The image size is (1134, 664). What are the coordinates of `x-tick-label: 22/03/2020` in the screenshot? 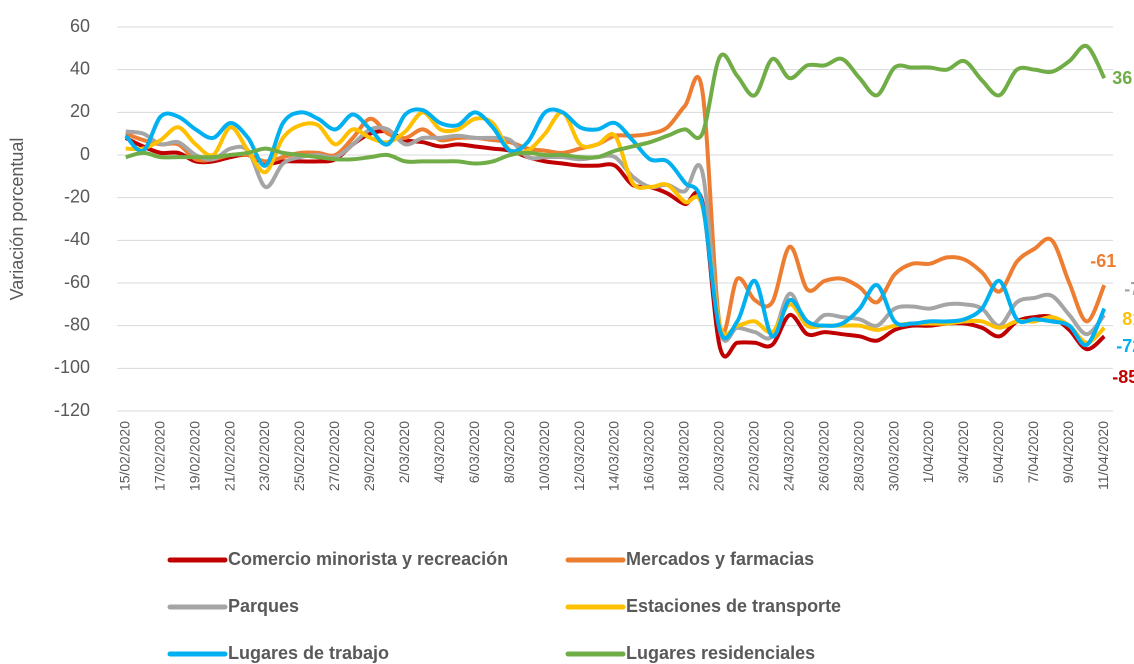 It's located at (753, 456).